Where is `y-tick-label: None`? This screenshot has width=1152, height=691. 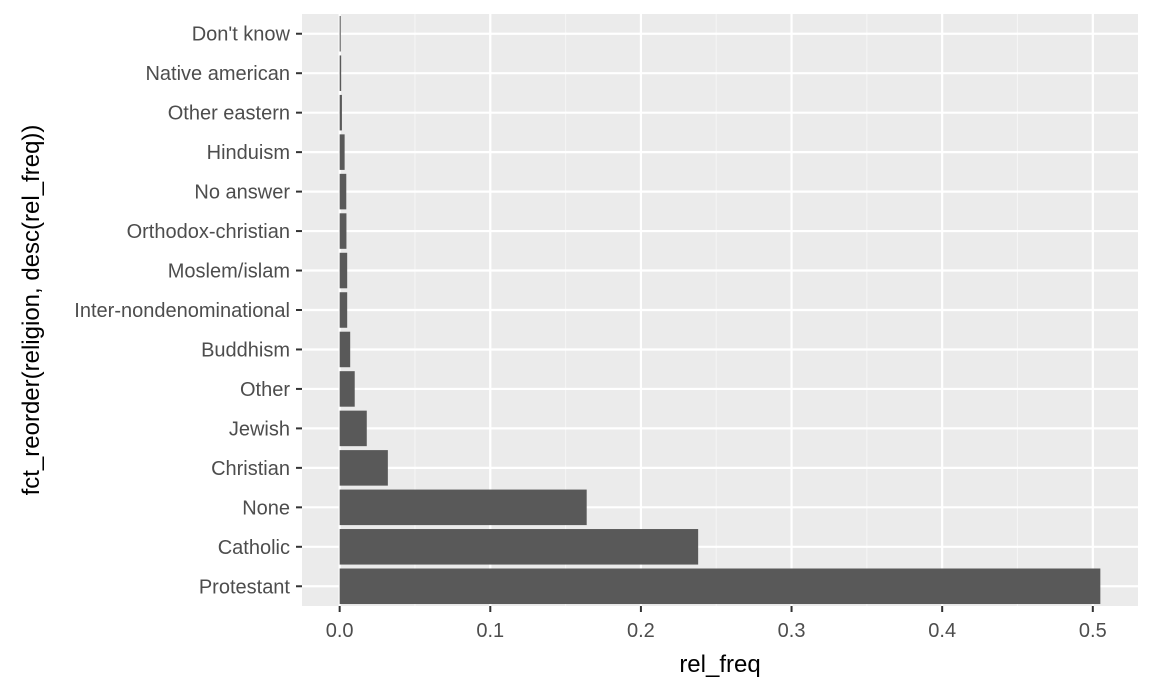
y-tick-label: None is located at coordinates (266, 508).